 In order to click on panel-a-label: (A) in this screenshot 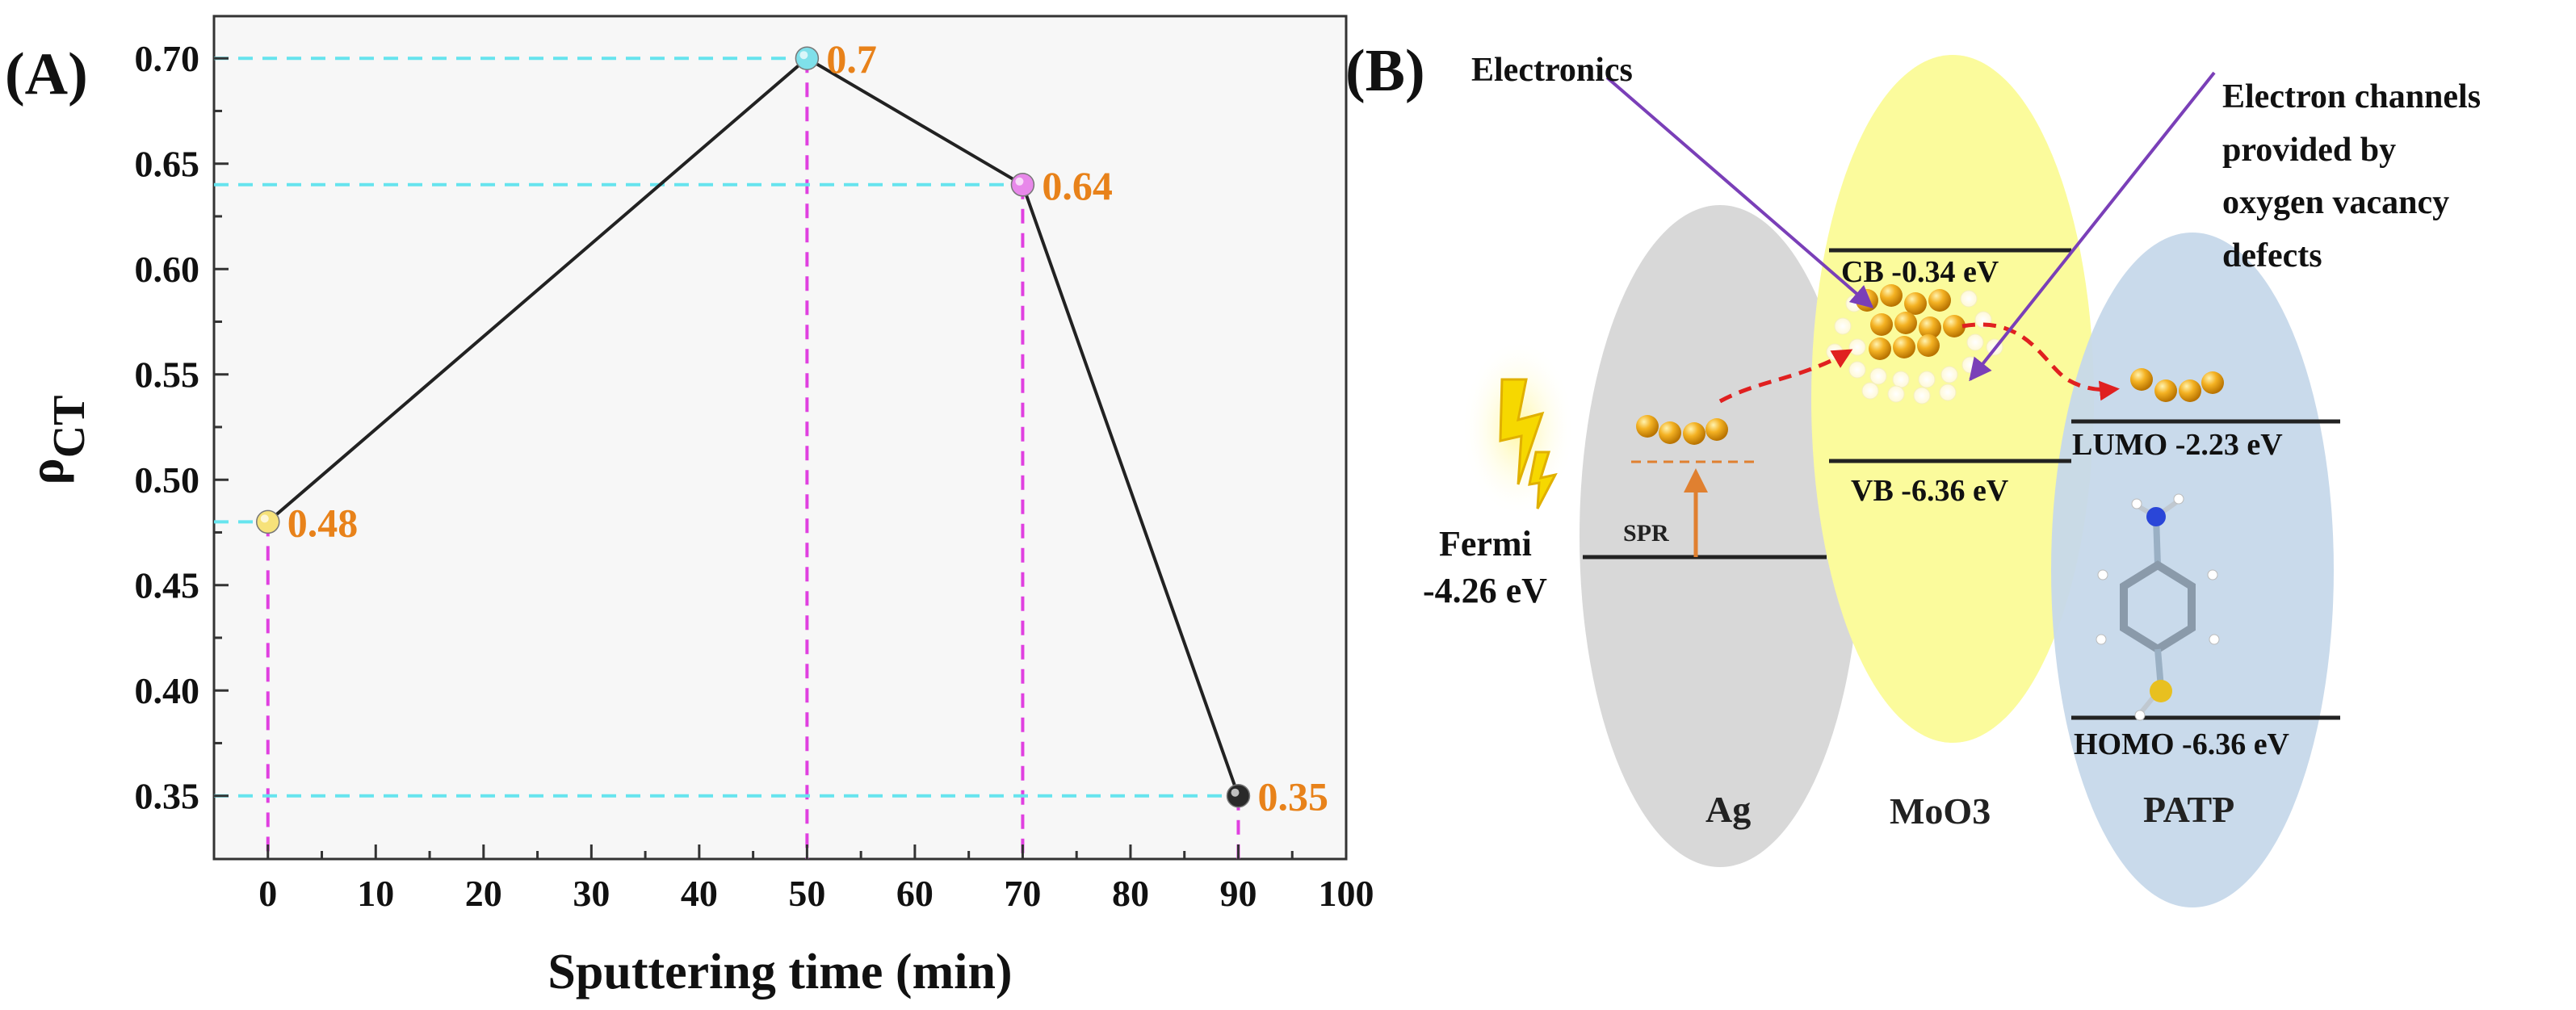, I will do `click(46, 74)`.